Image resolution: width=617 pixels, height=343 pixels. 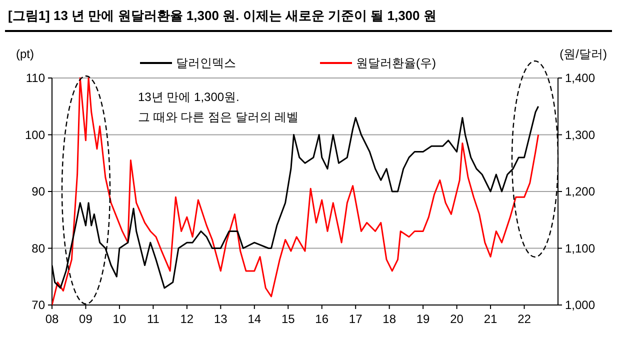 What do you see at coordinates (423, 319) in the screenshot?
I see `x-tick-label: 19` at bounding box center [423, 319].